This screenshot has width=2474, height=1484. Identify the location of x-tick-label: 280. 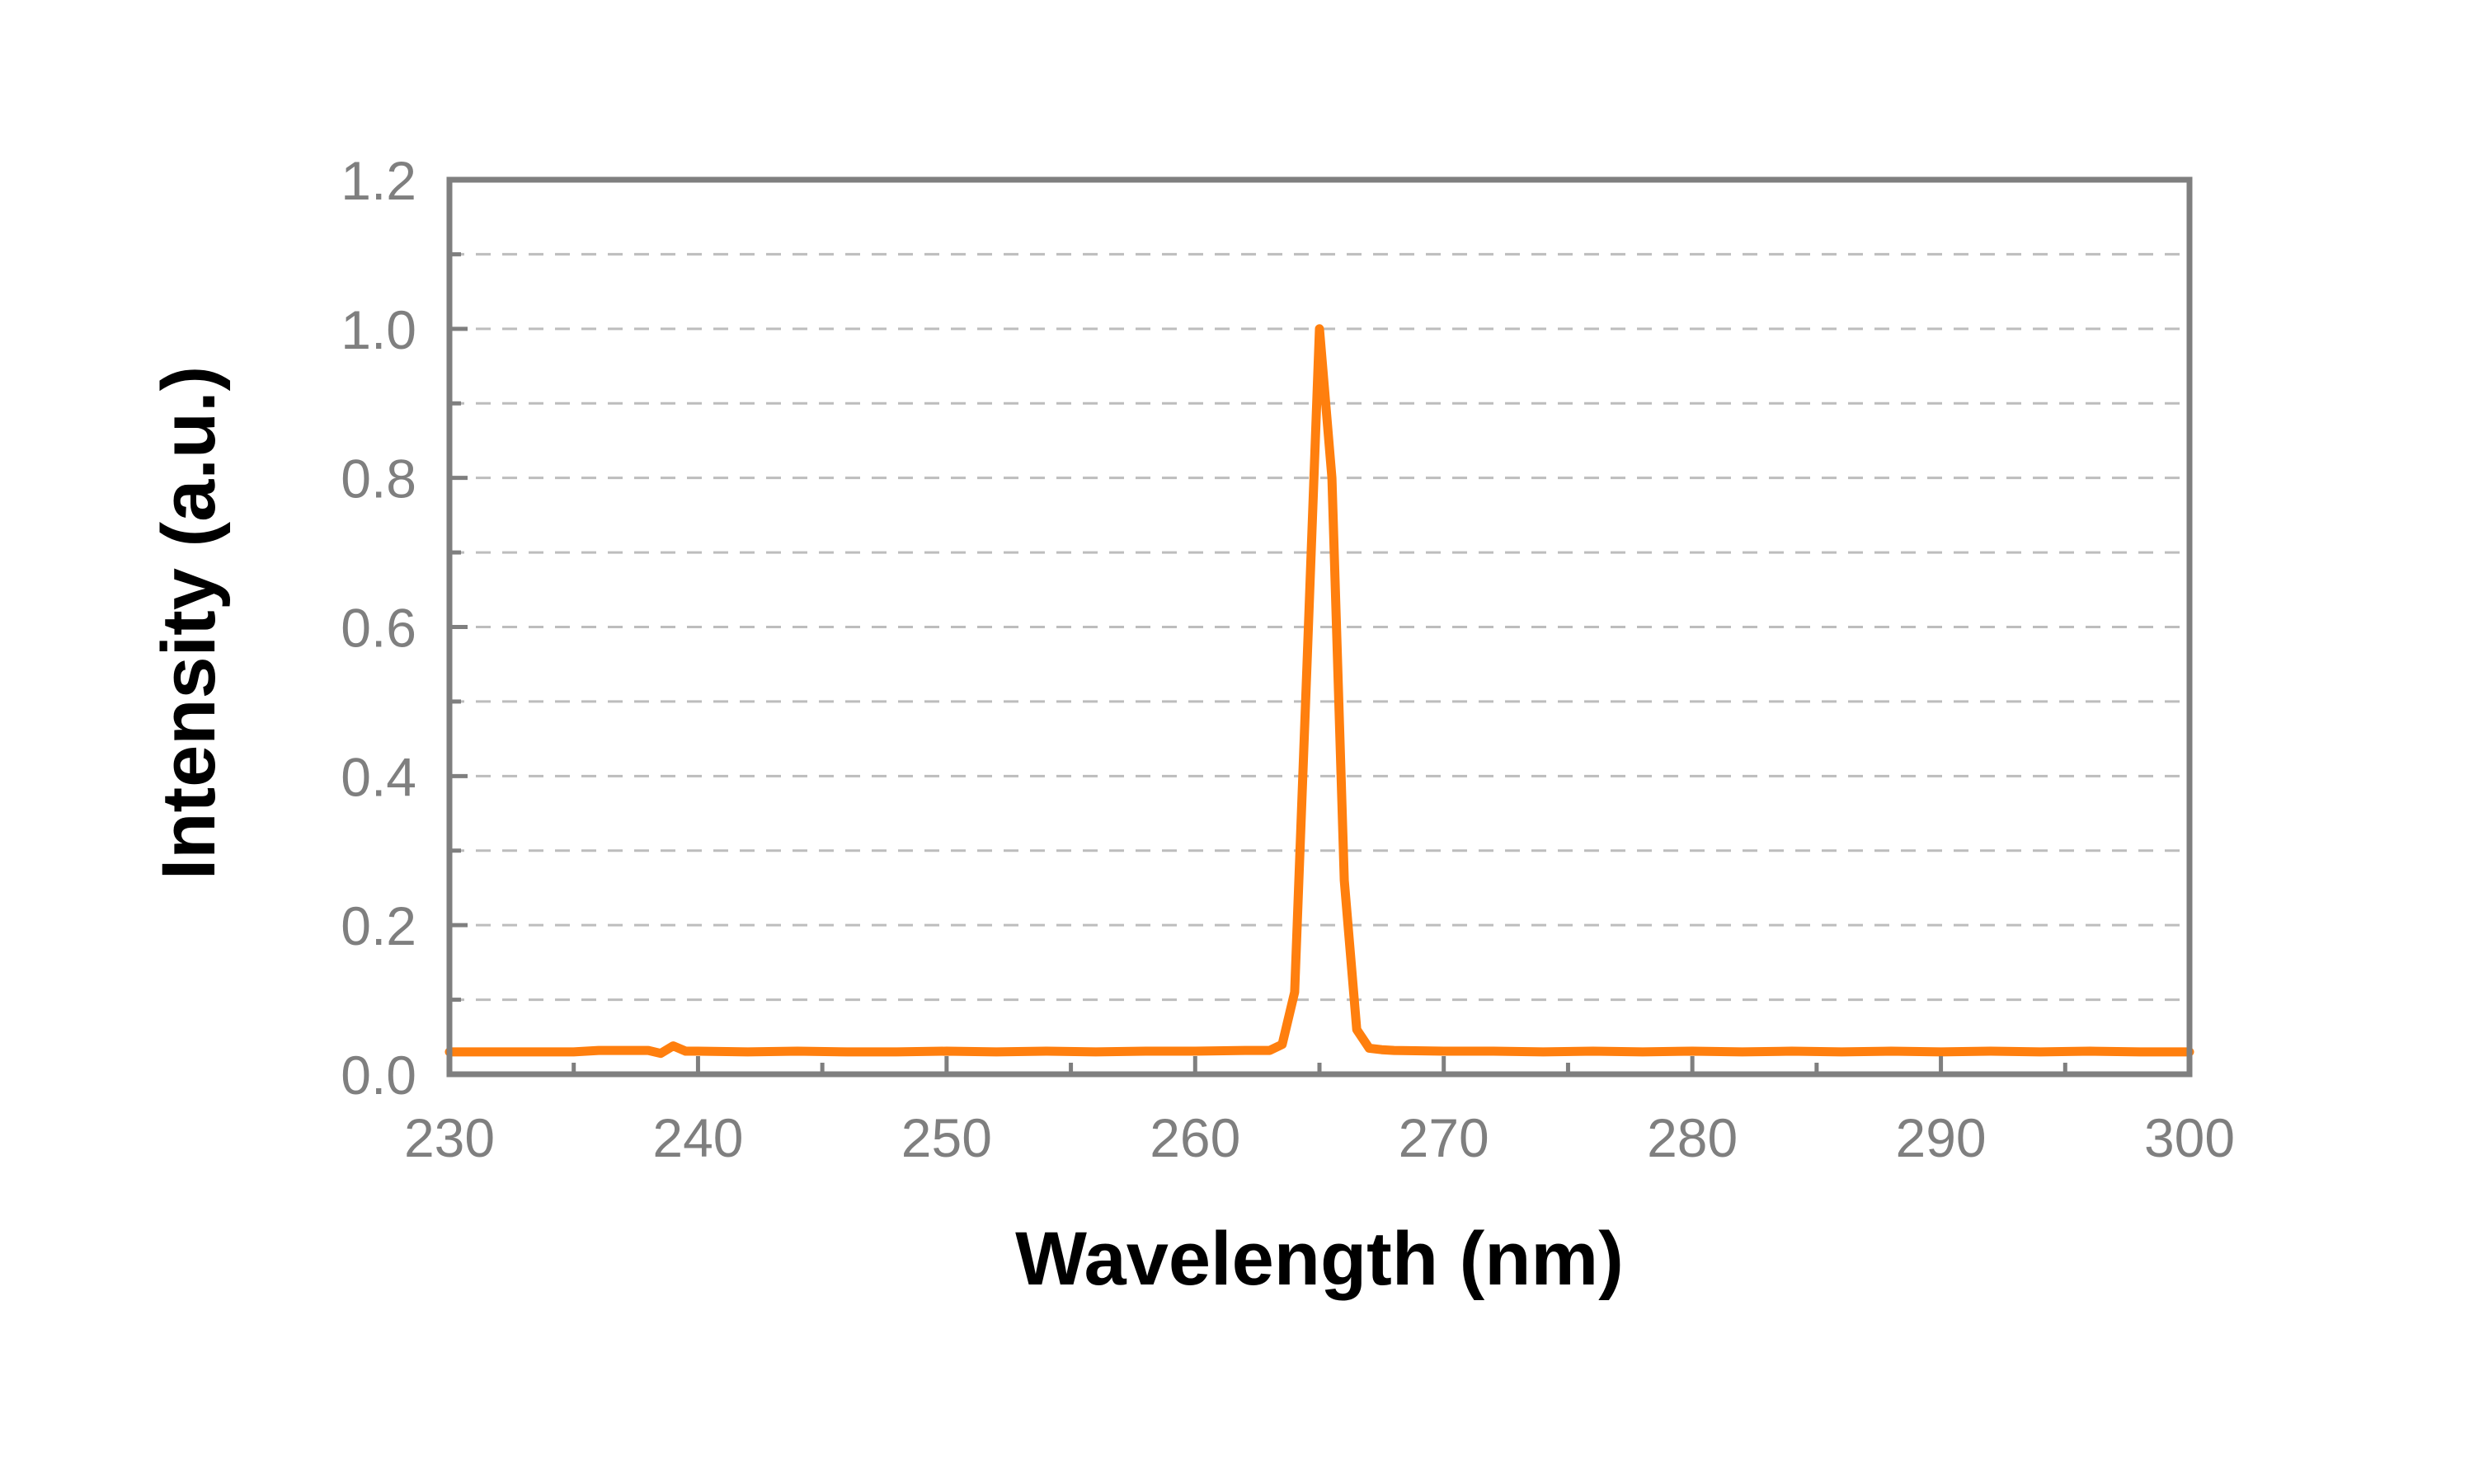
(1692, 1137).